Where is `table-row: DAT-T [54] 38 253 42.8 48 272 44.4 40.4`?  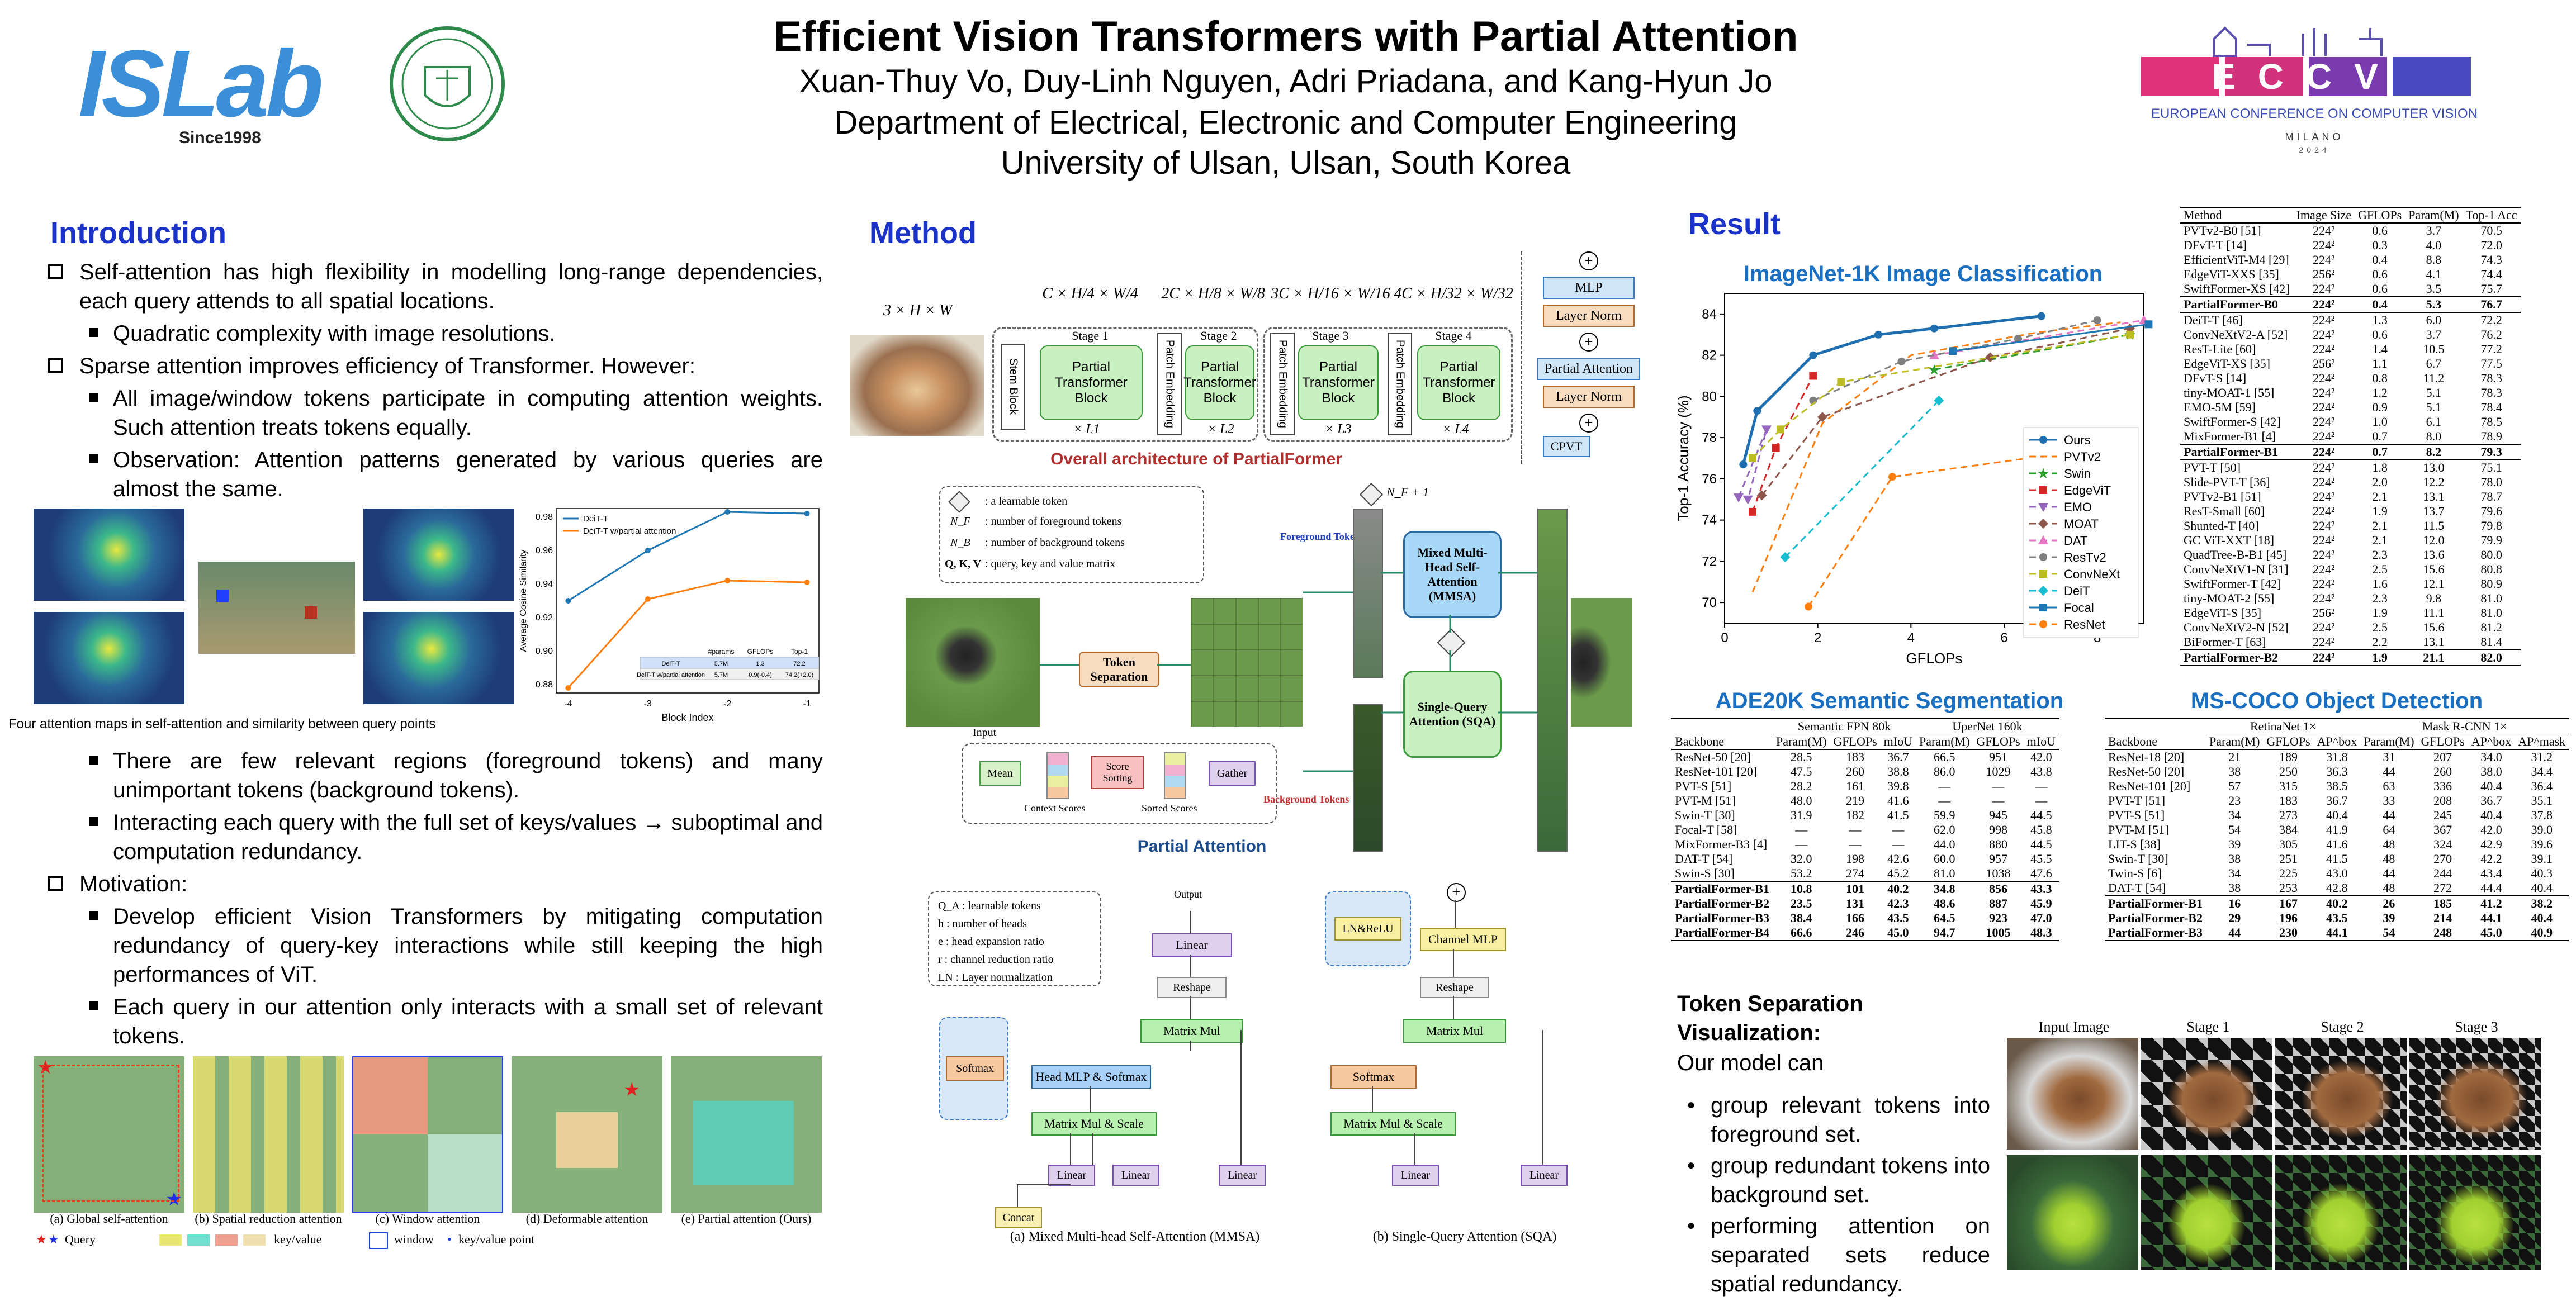 table-row: DAT-T [54] 38 253 42.8 48 272 44.4 40.4 is located at coordinates (2337, 888).